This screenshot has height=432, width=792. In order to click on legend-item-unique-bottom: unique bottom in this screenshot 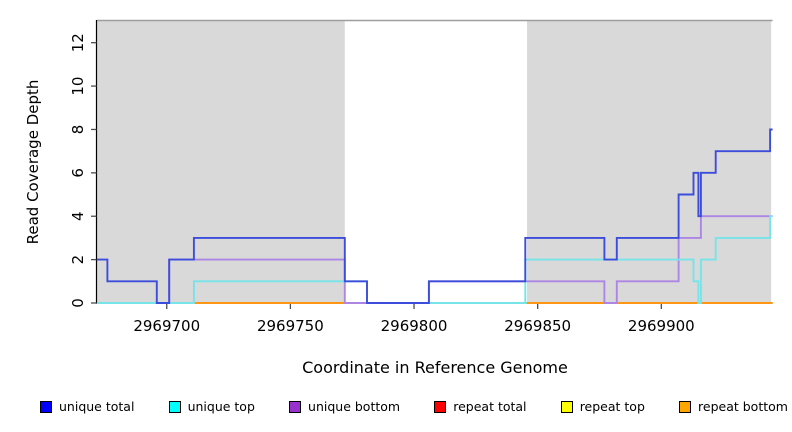, I will do `click(344, 406)`.